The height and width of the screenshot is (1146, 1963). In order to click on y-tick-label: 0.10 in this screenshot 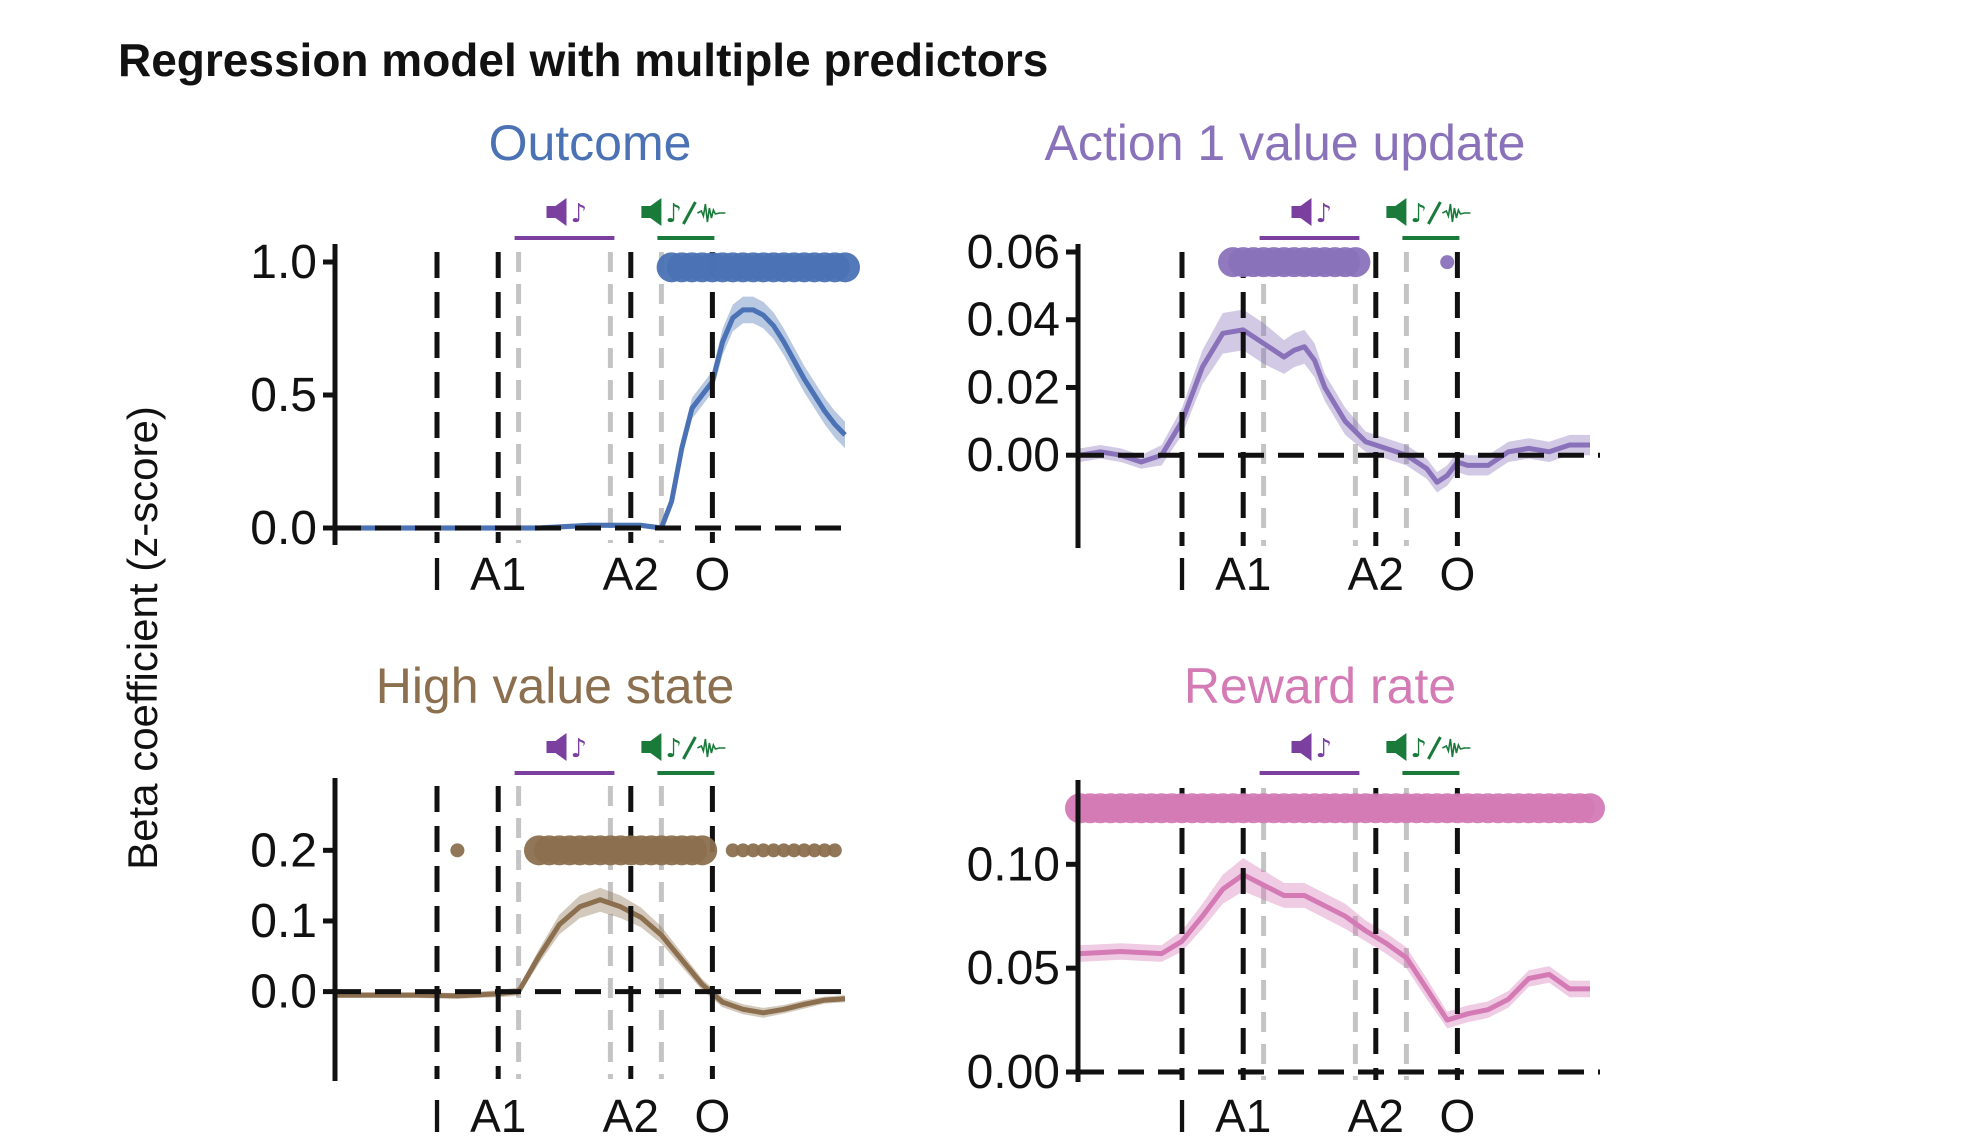, I will do `click(1013, 864)`.